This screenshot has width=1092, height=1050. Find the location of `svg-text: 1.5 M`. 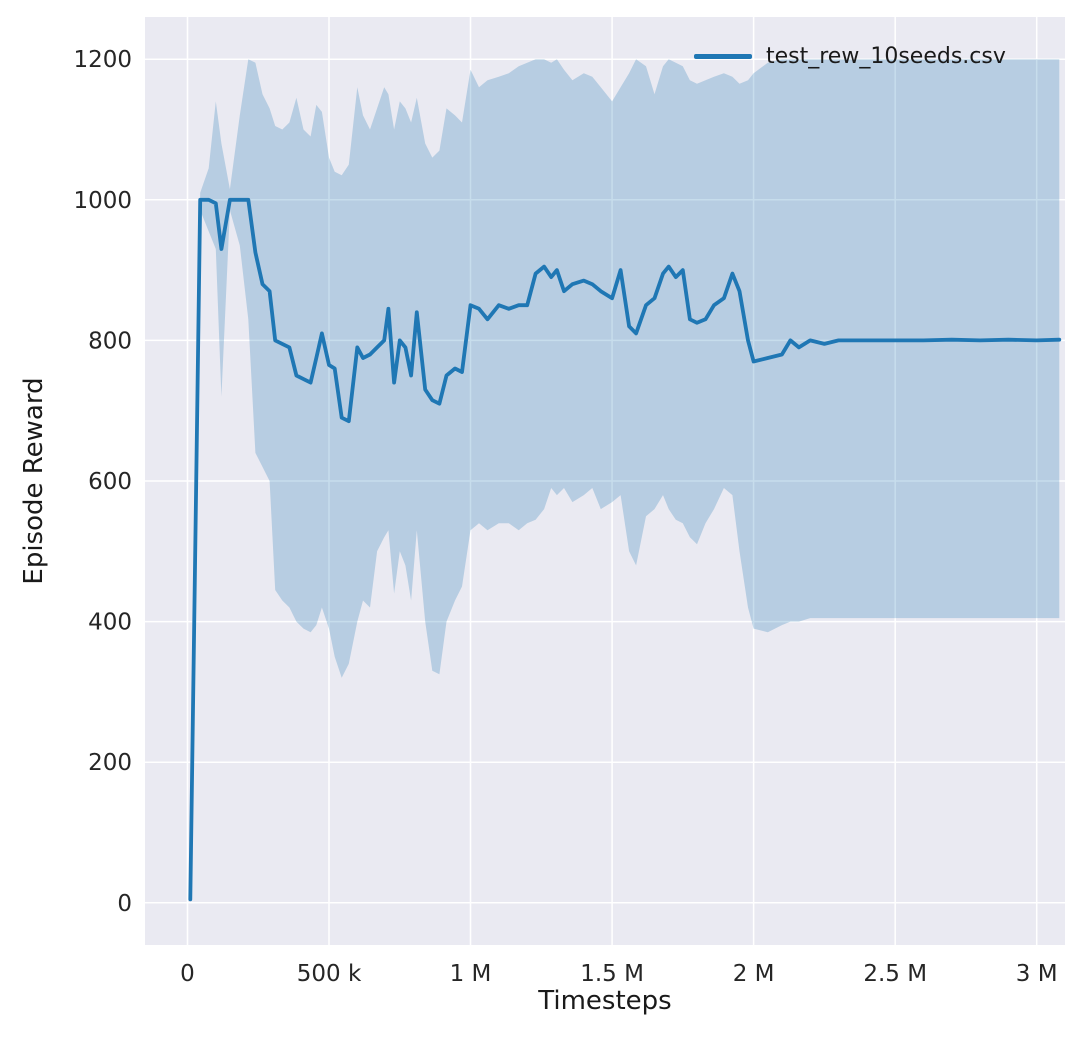

svg-text: 1.5 M is located at coordinates (612, 974).